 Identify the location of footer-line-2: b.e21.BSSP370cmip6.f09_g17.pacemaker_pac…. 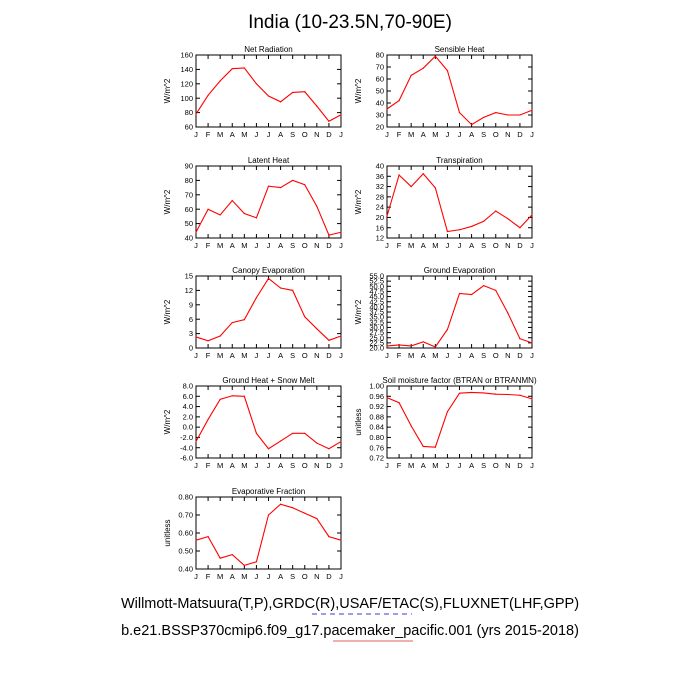
(350, 631).